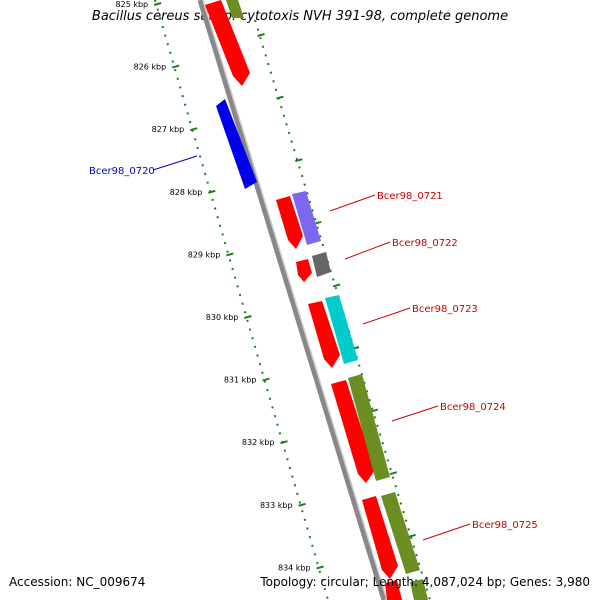 This screenshot has width=600, height=600. Describe the element at coordinates (505, 525) in the screenshot. I see `gene-label-bcer98-0725: Bcer98_0725` at that location.